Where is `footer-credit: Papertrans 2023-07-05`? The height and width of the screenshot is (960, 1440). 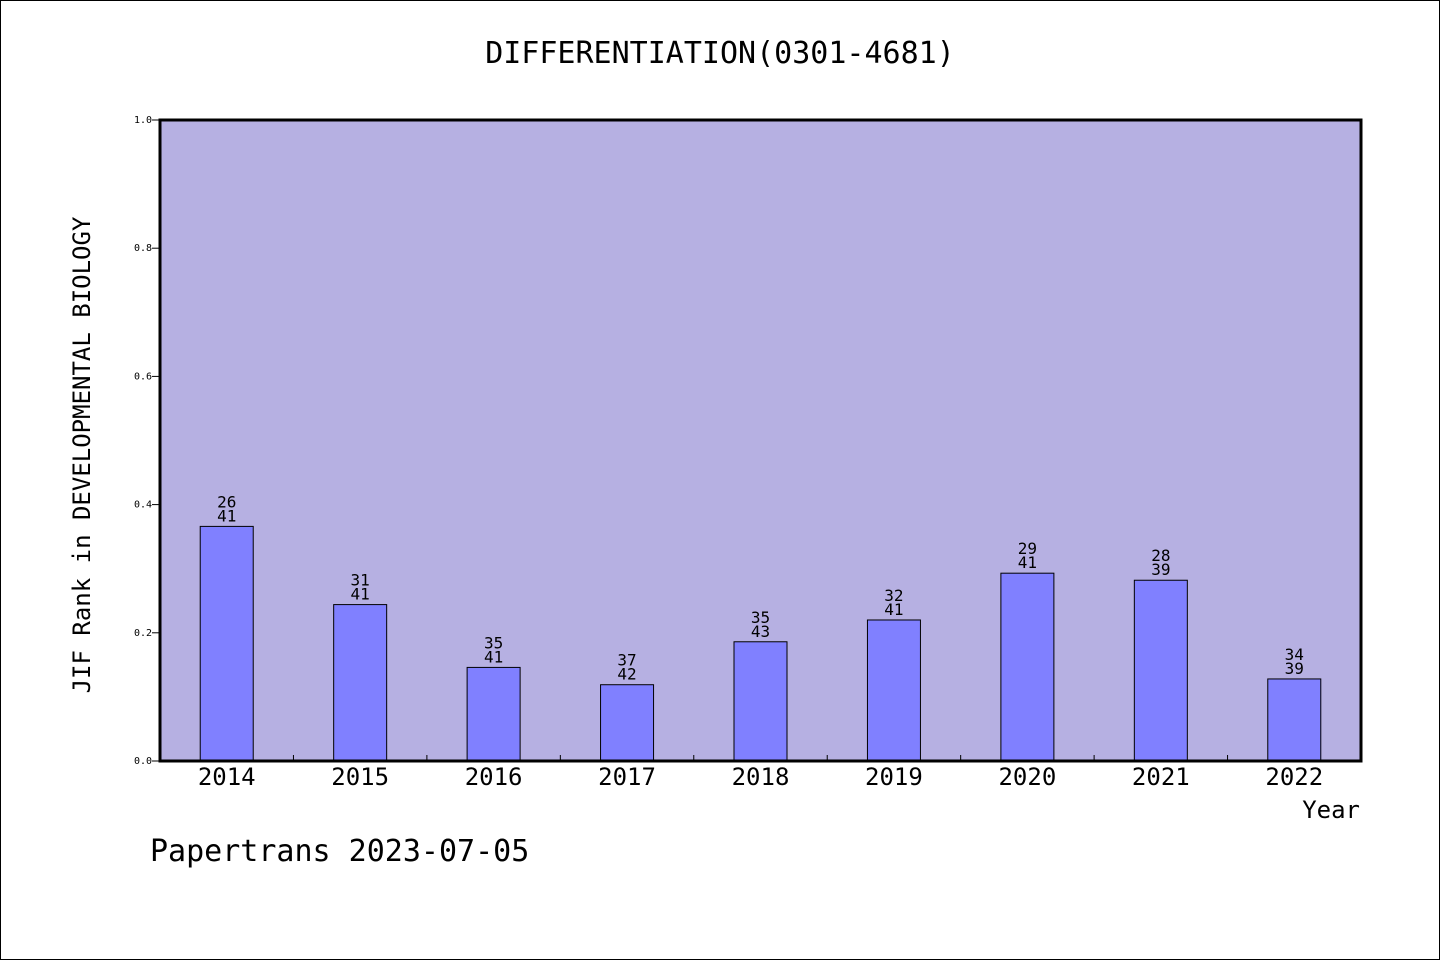
footer-credit: Papertrans 2023-07-05 is located at coordinates (340, 851).